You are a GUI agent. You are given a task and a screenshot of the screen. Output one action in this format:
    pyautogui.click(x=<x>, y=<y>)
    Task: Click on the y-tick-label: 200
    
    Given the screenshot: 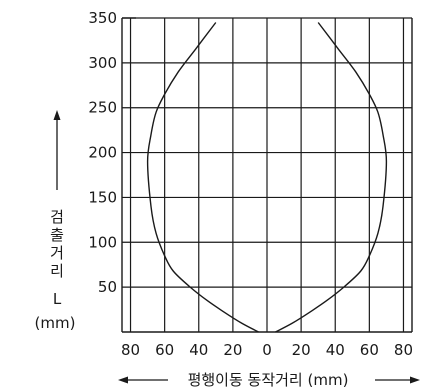 What is the action you would take?
    pyautogui.click(x=102, y=153)
    